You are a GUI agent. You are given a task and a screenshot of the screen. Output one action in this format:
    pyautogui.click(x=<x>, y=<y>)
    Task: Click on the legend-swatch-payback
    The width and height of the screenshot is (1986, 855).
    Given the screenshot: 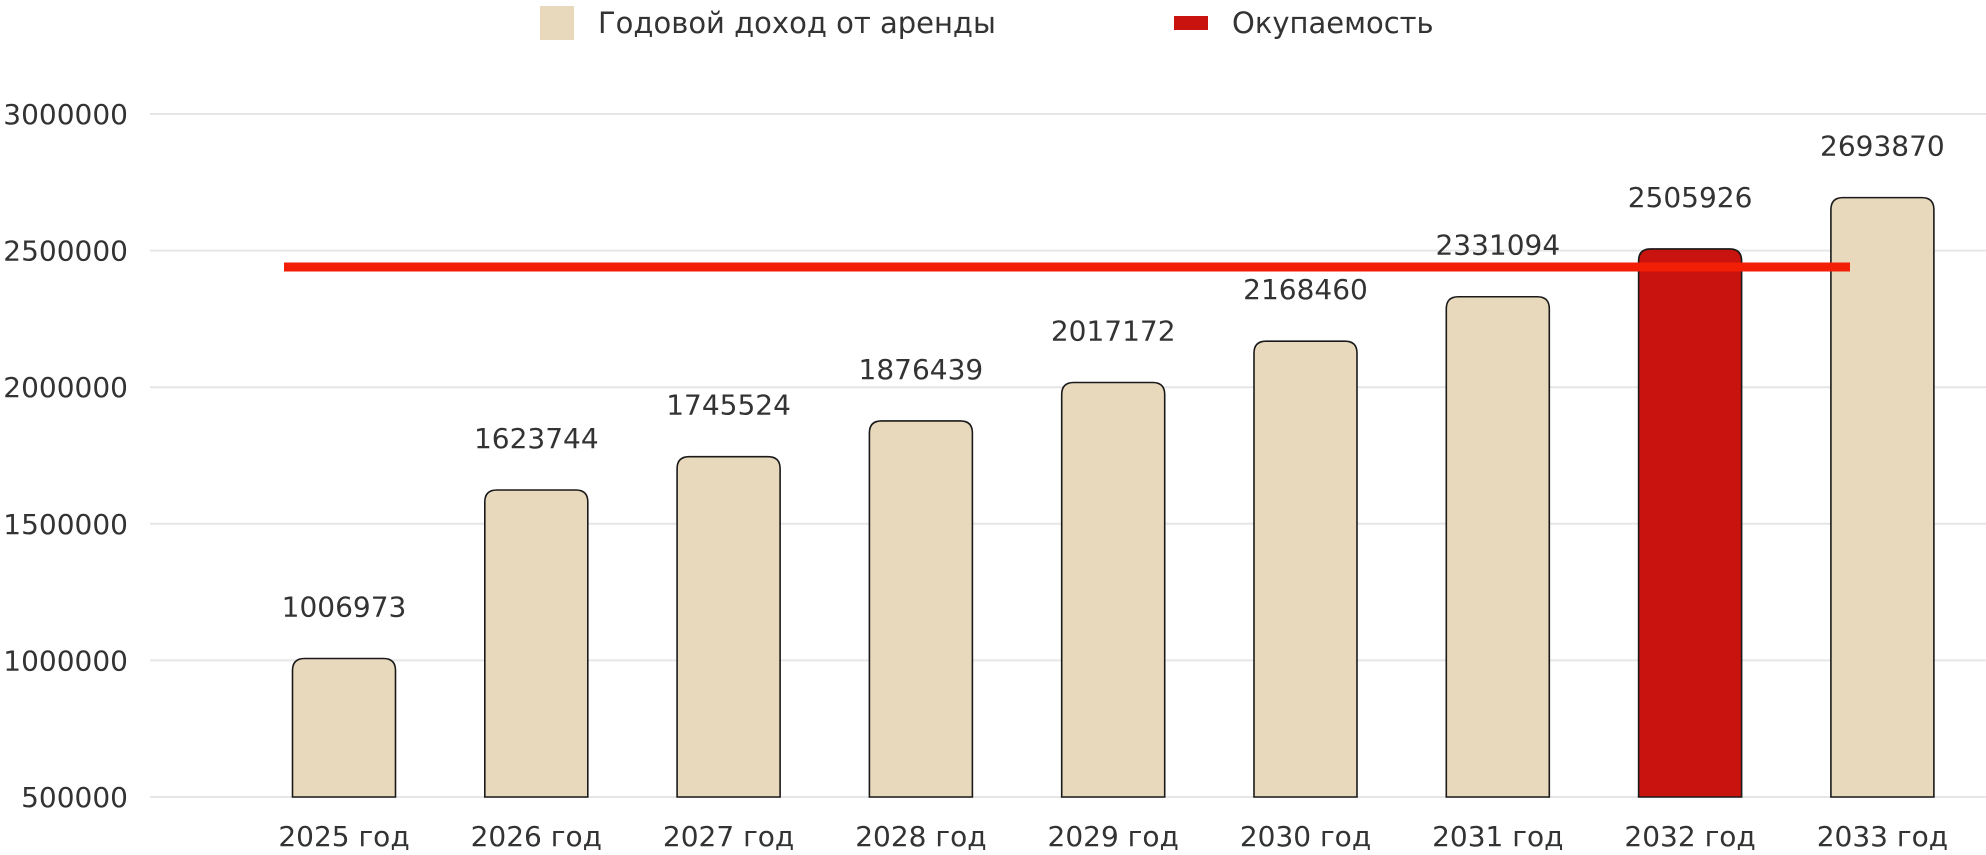 What is the action you would take?
    pyautogui.click(x=1191, y=23)
    